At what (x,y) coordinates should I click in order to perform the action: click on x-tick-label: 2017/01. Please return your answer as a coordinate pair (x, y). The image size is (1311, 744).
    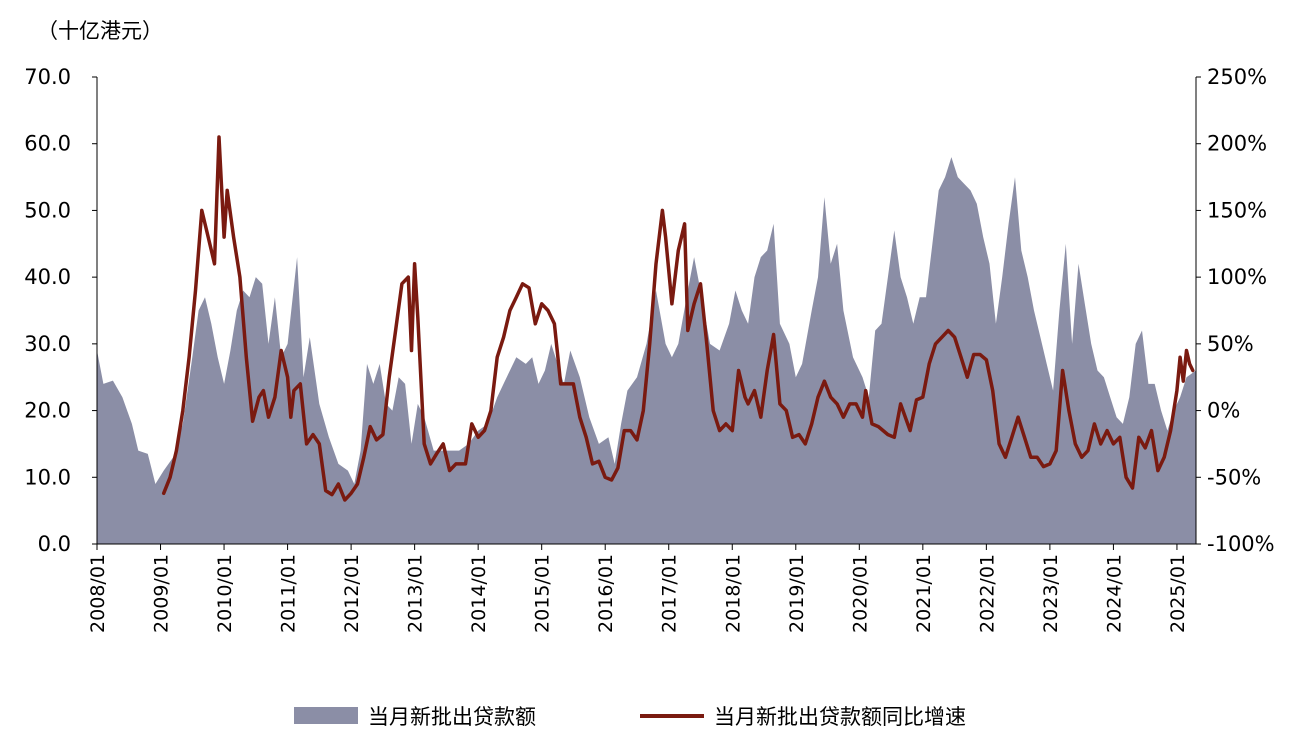
    Looking at the image, I should click on (670, 593).